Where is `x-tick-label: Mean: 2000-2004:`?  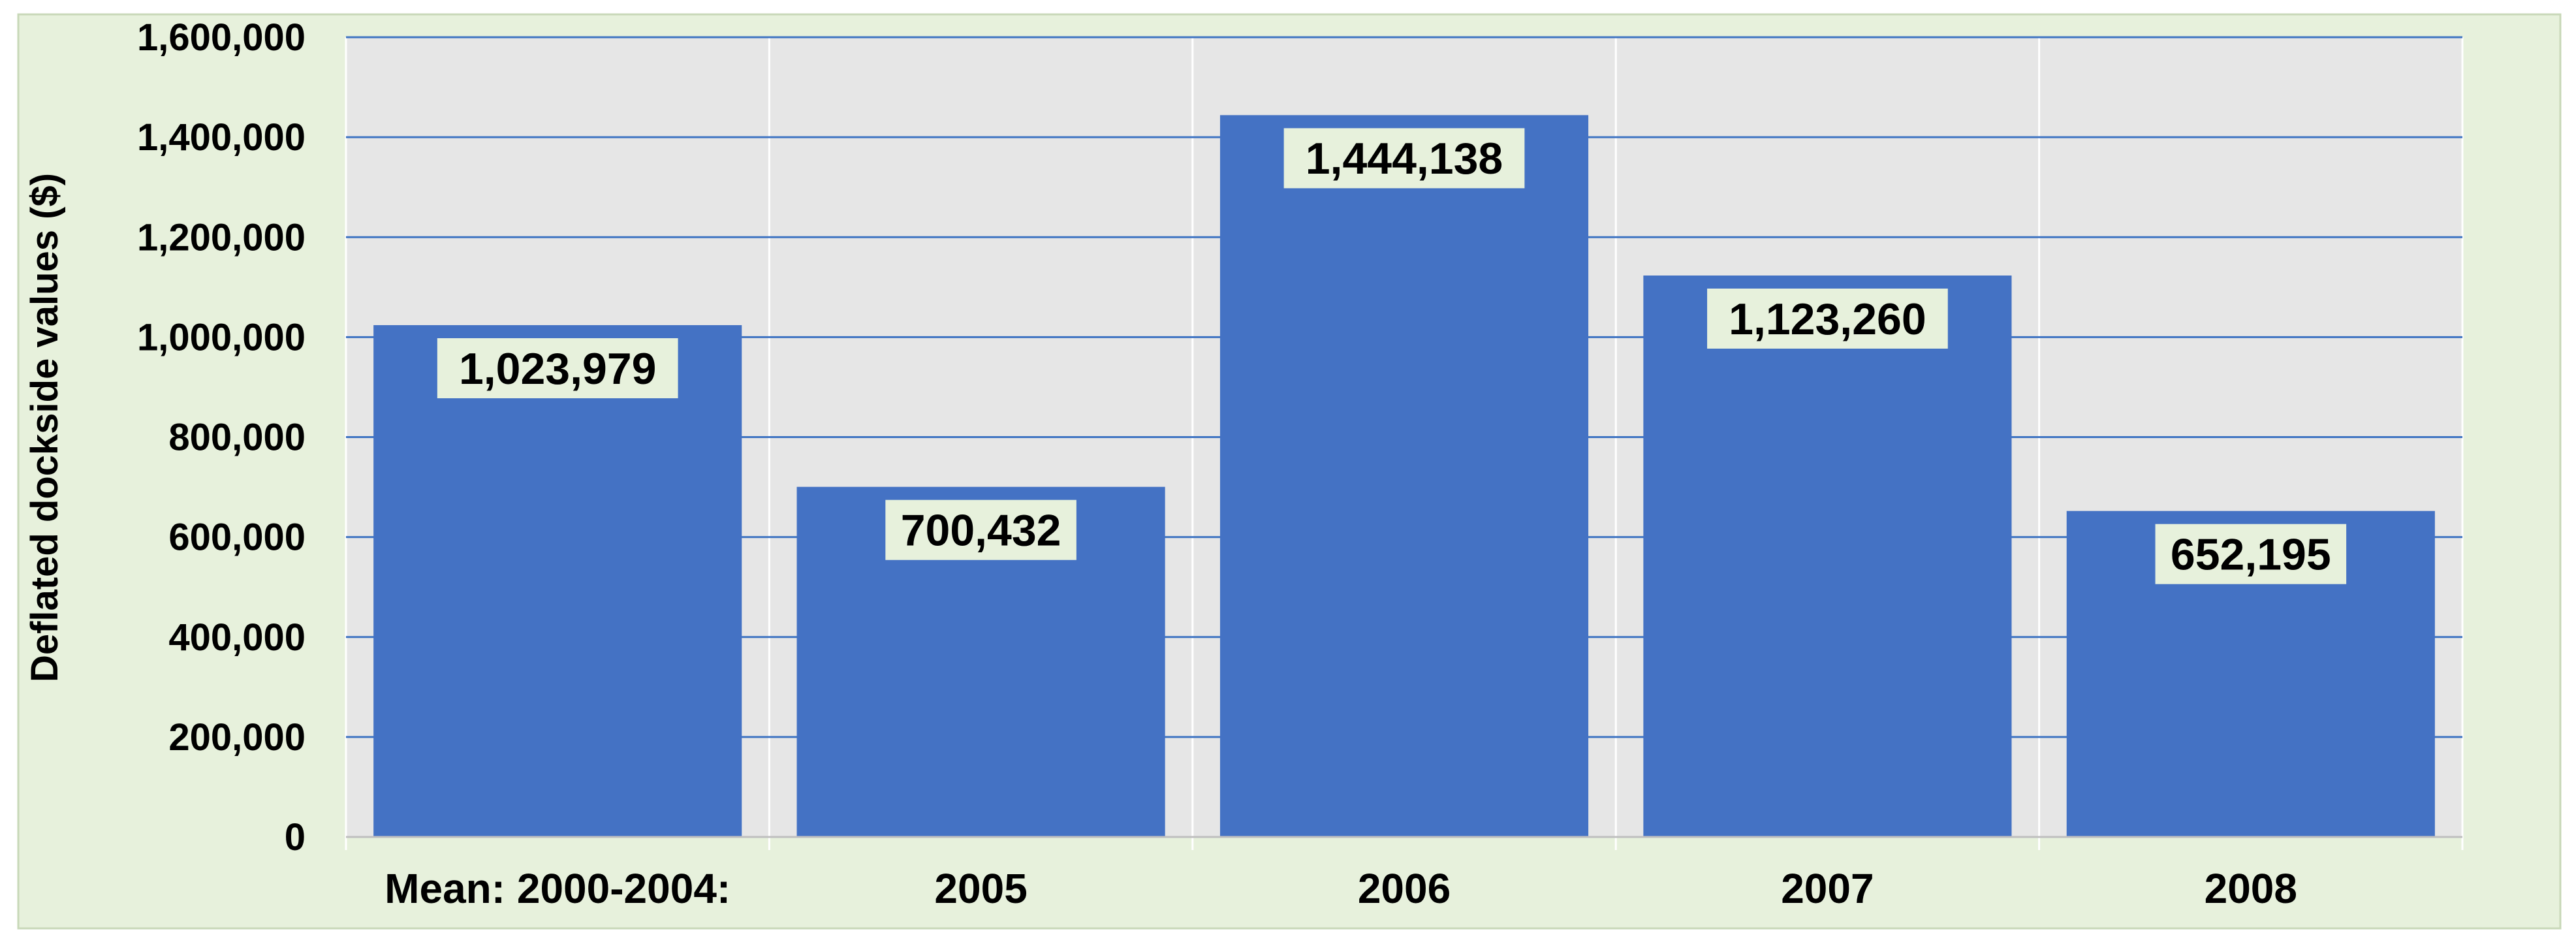
x-tick-label: Mean: 2000-2004: is located at coordinates (557, 888).